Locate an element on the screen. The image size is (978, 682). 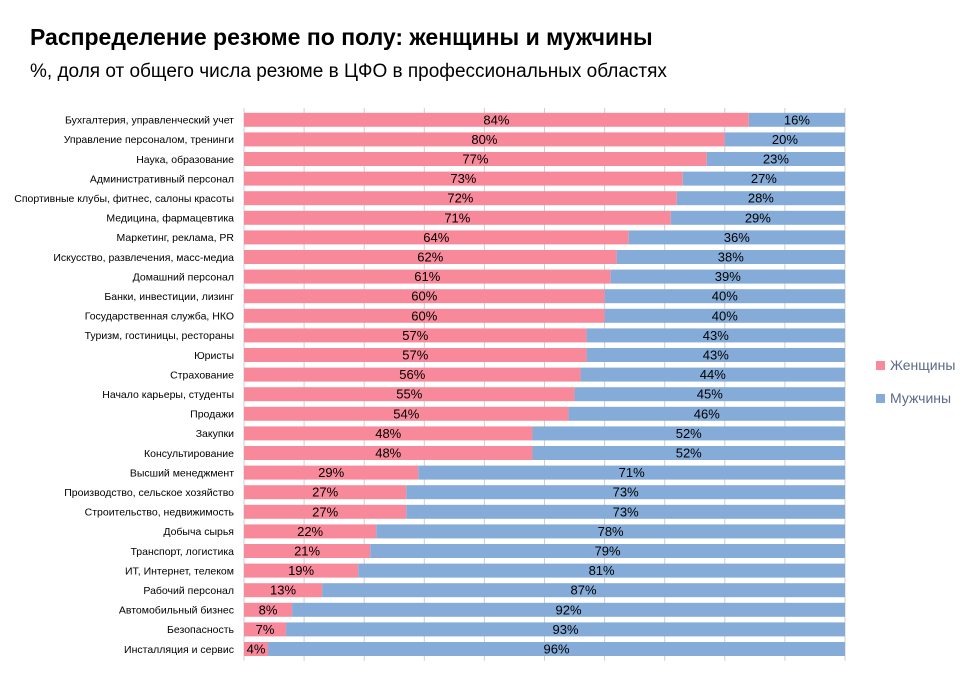
data-label-men: 79% is located at coordinates (608, 551).